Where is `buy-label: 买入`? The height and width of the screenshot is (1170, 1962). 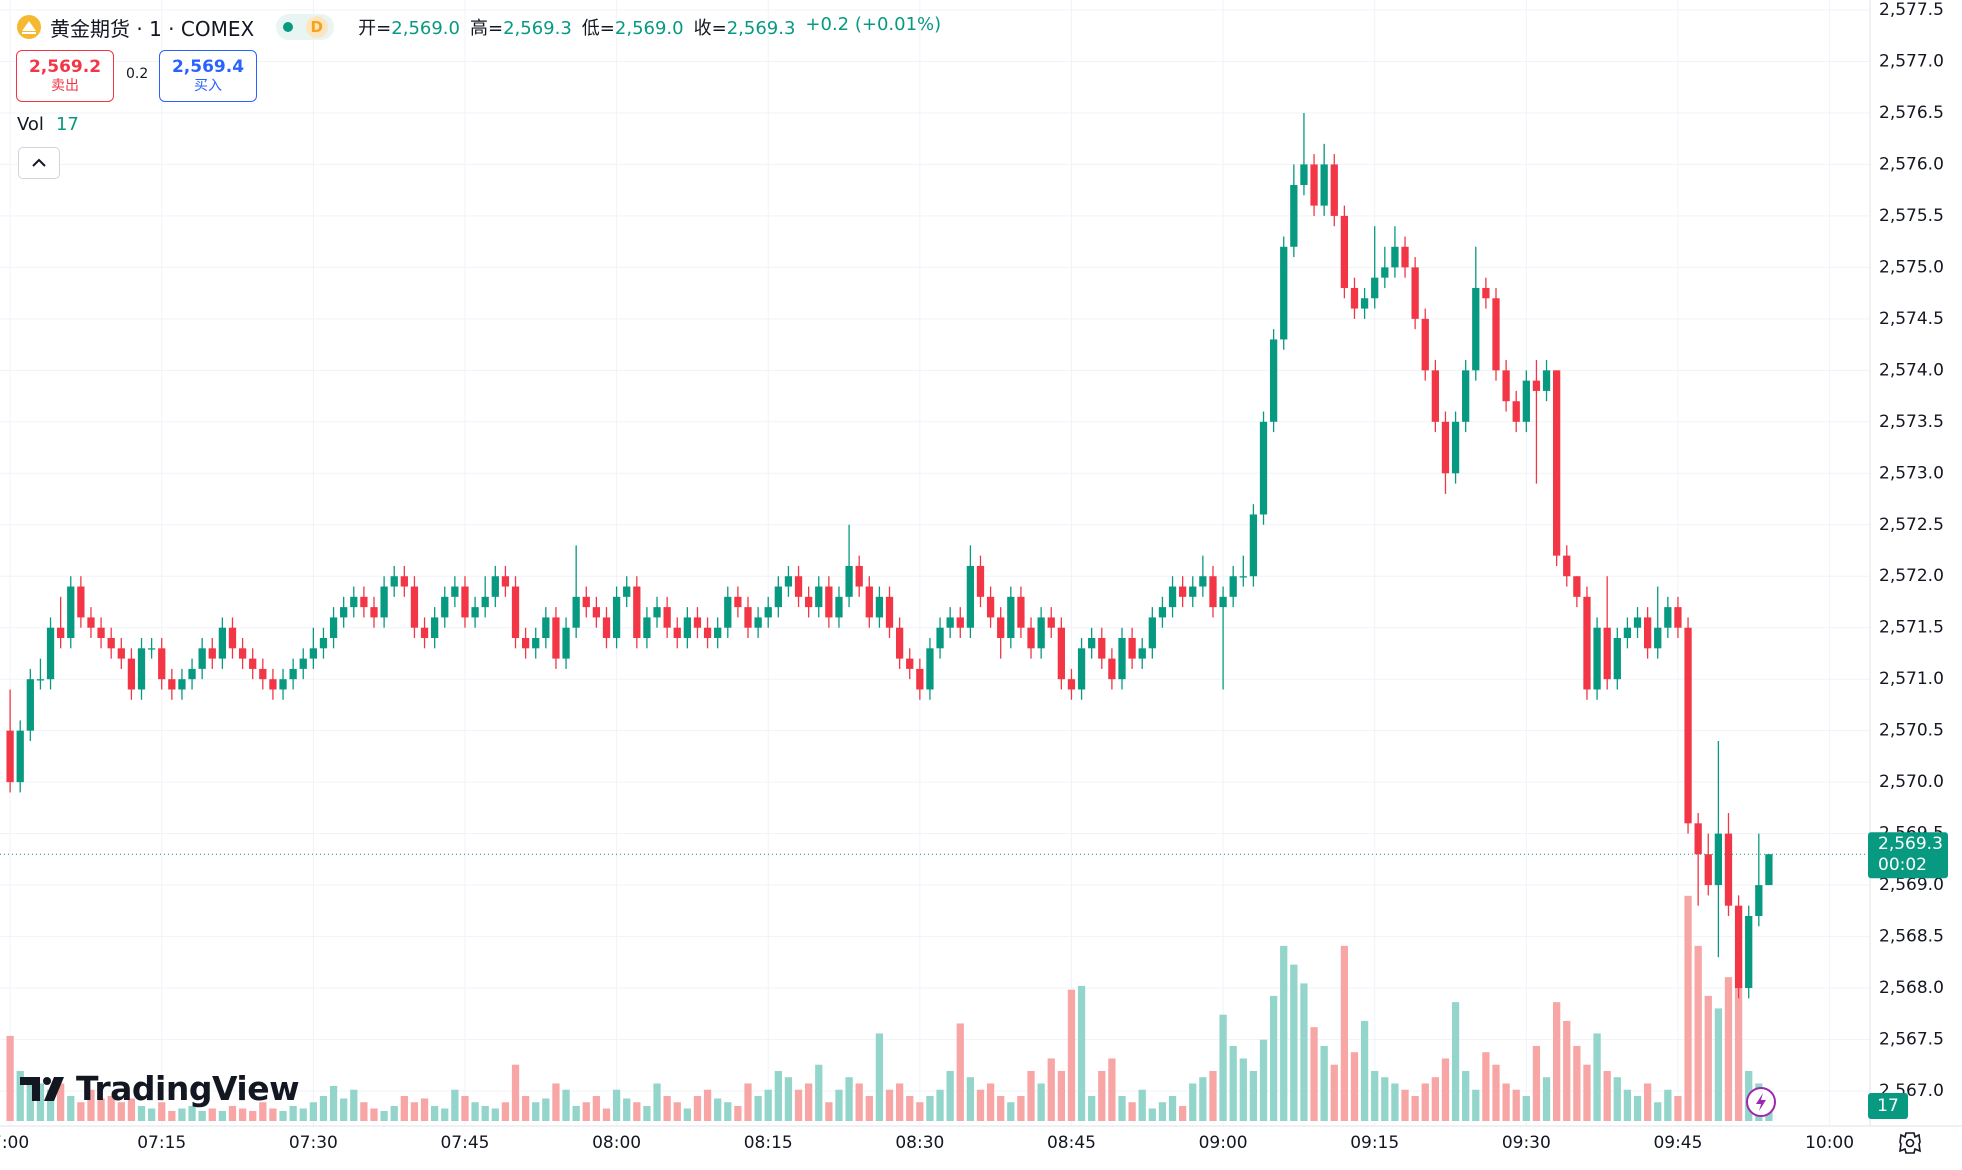
buy-label: 买入 is located at coordinates (208, 86).